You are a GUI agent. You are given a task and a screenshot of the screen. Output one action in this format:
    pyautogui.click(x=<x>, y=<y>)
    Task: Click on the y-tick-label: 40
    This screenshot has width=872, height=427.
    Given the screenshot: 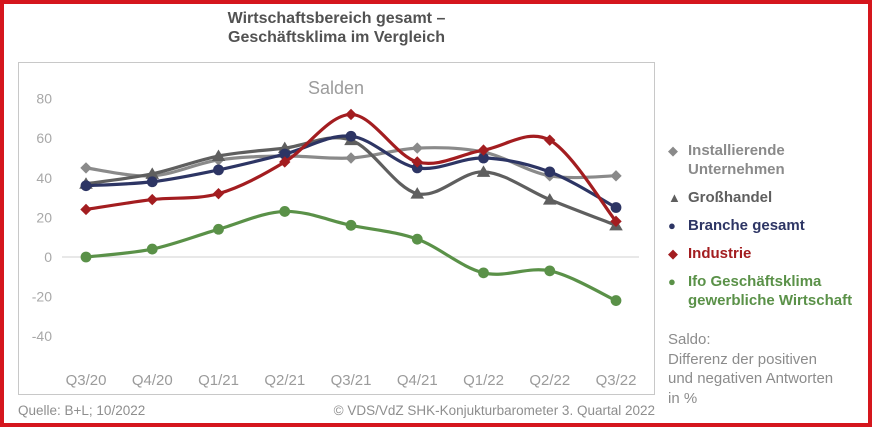 What is the action you would take?
    pyautogui.click(x=44, y=178)
    